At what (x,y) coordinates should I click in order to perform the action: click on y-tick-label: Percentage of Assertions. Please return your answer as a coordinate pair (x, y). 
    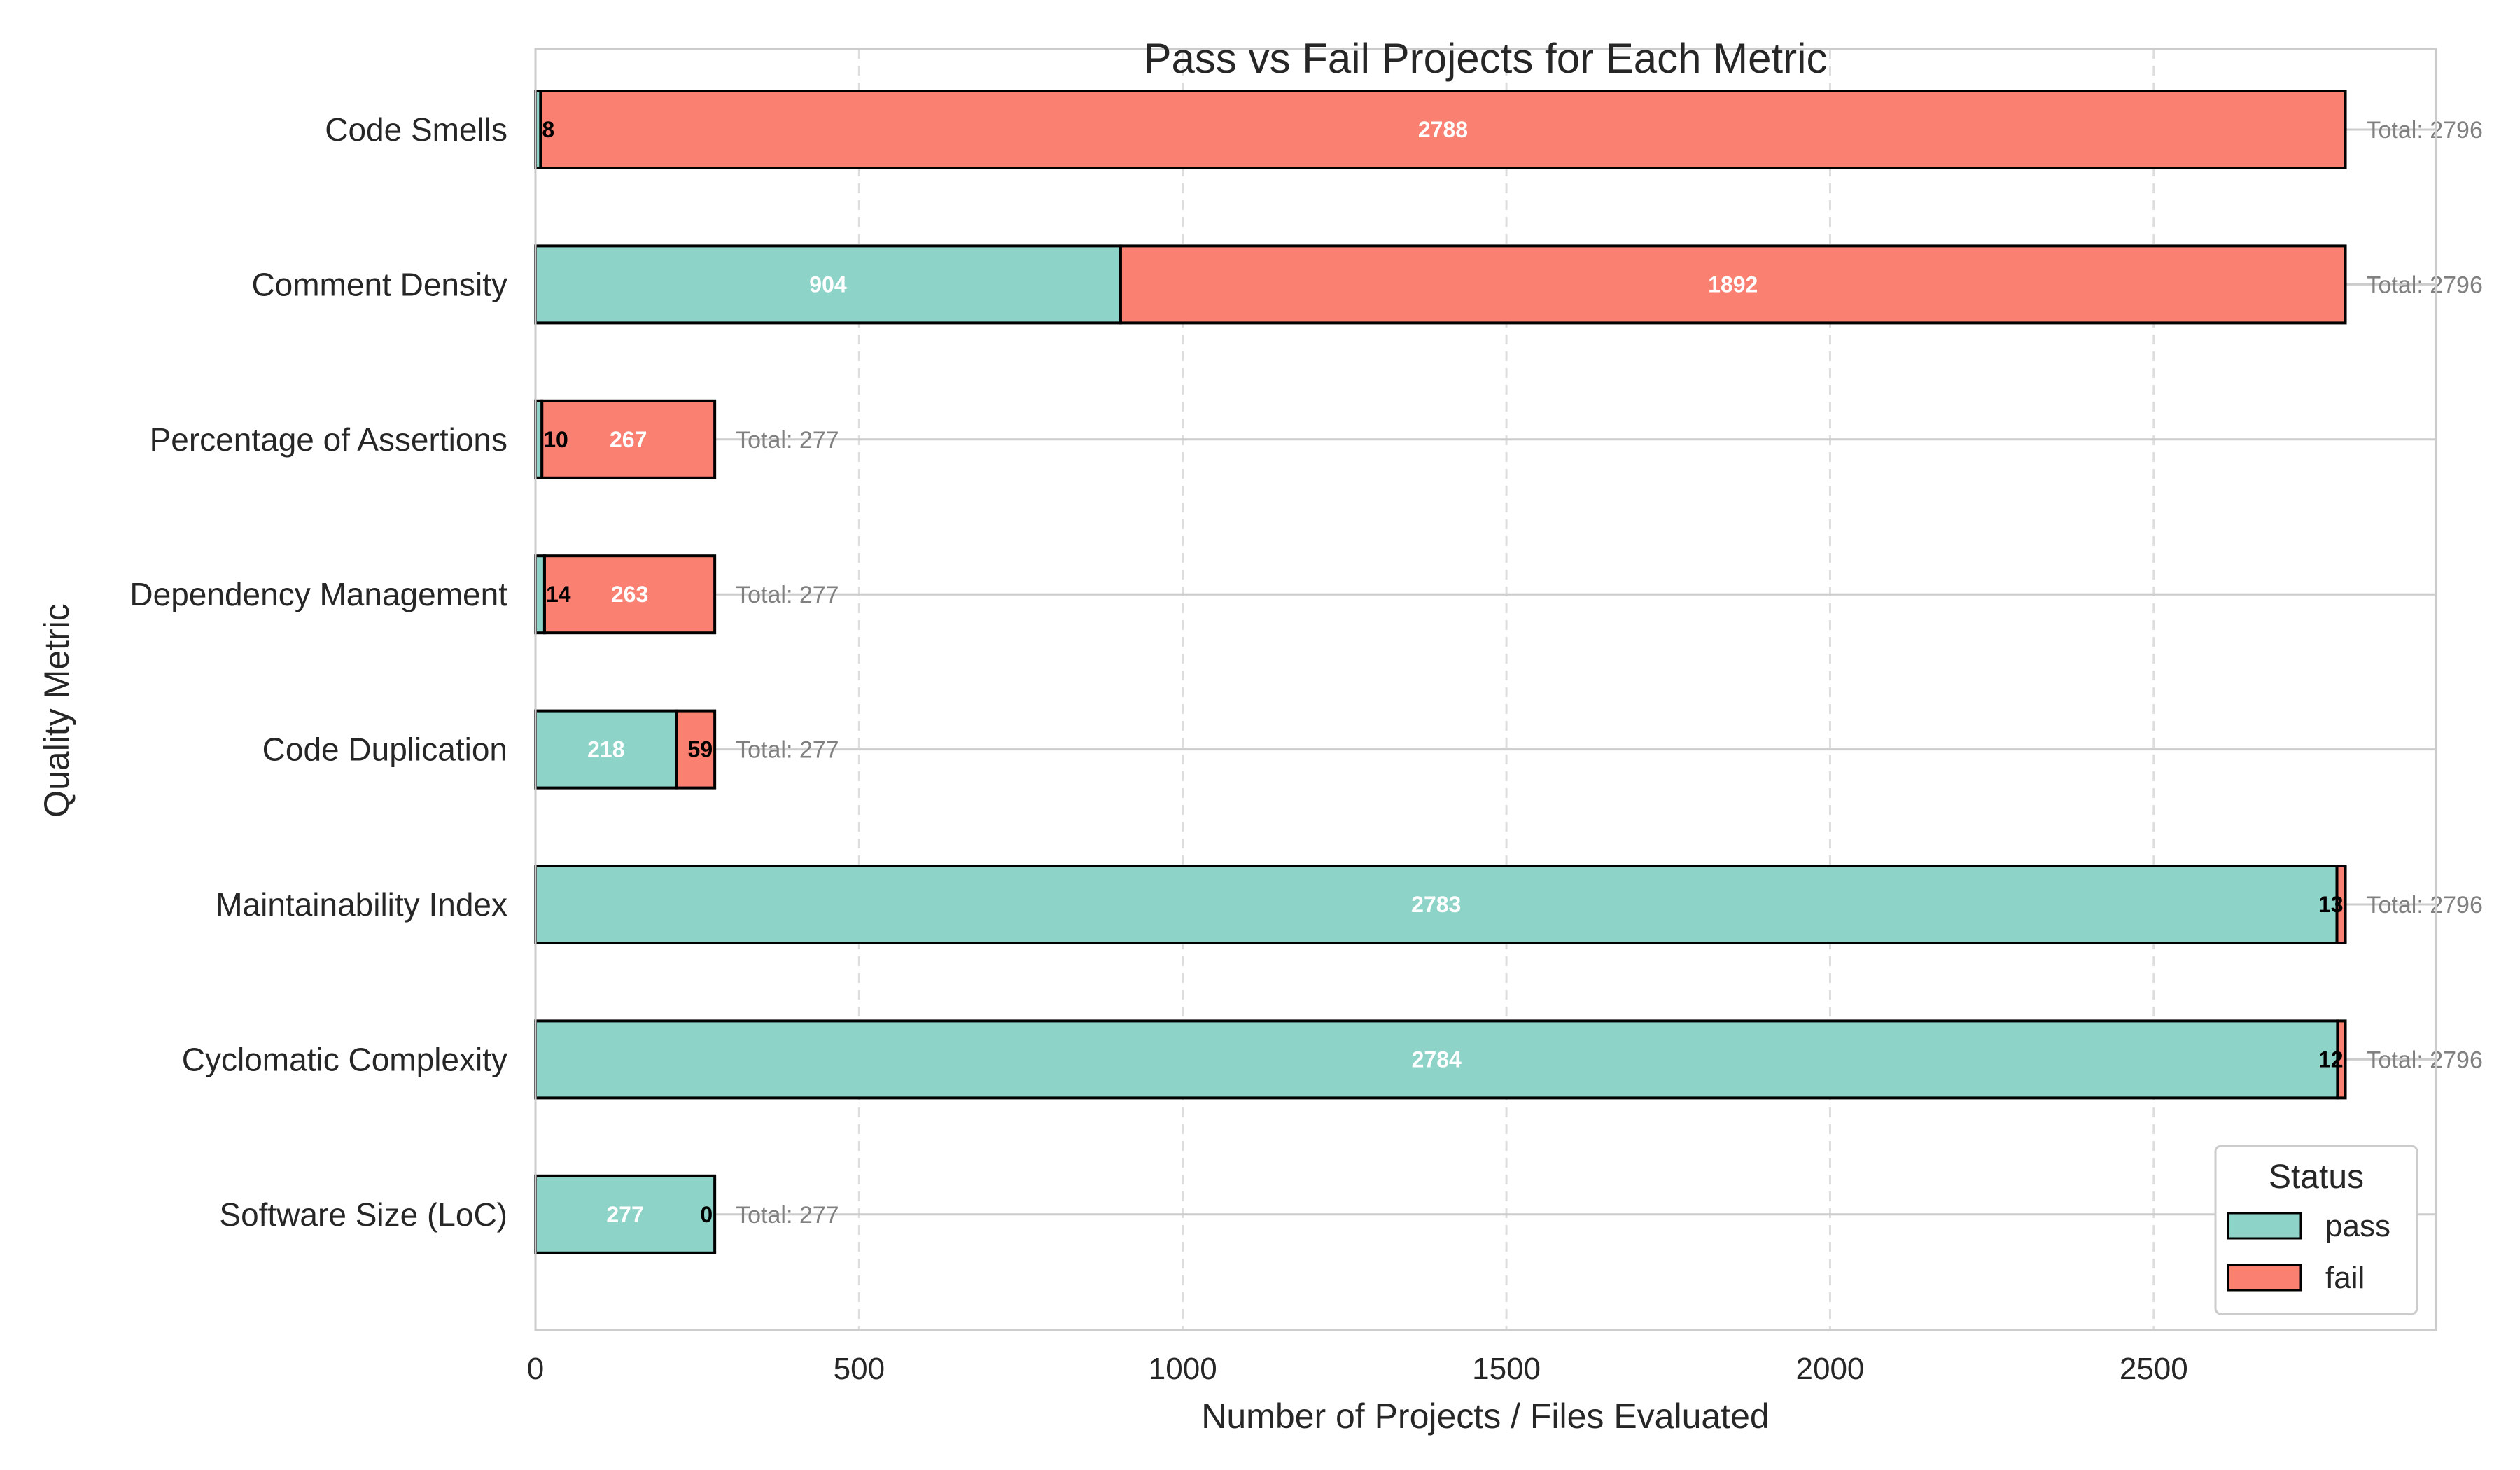
    Looking at the image, I should click on (328, 439).